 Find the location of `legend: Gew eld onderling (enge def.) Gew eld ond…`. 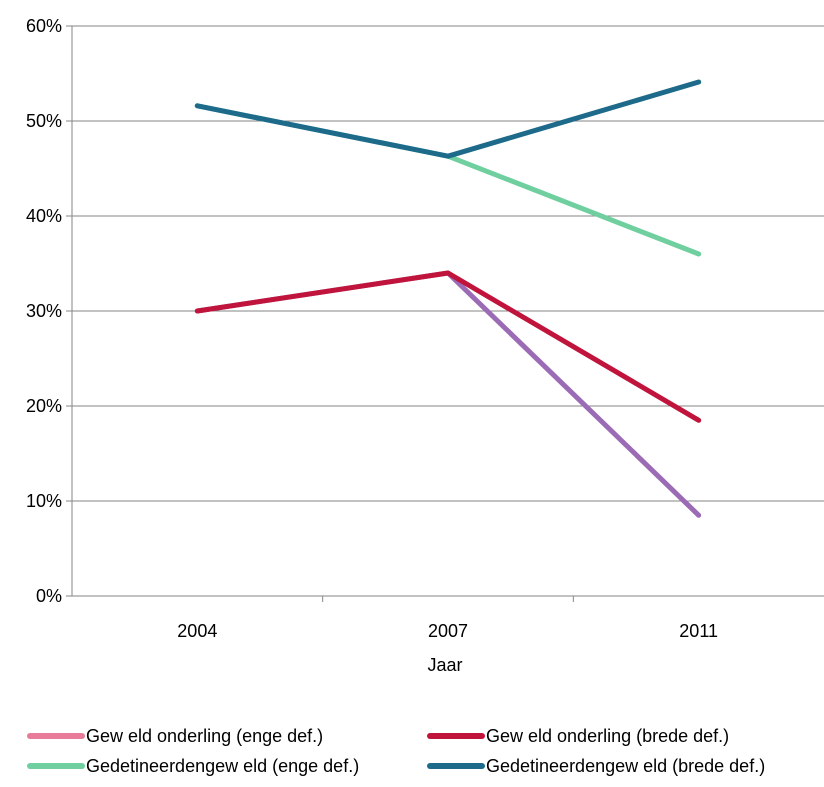

legend: Gew eld onderling (enge def.) Gew eld ond… is located at coordinates (396, 751).